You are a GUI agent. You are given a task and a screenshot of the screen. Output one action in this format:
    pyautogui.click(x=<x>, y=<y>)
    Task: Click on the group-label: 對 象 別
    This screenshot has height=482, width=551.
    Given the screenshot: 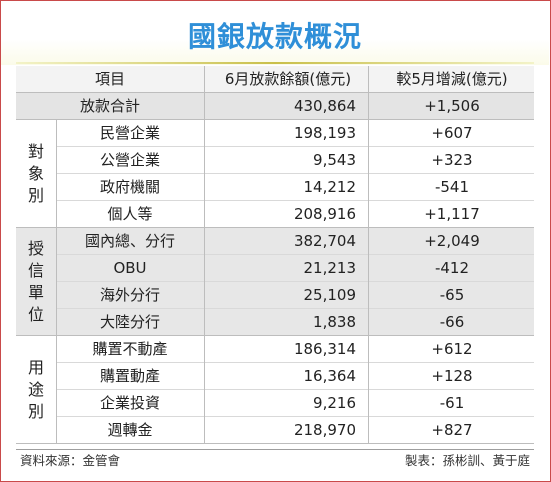 What is the action you would take?
    pyautogui.click(x=35, y=173)
    